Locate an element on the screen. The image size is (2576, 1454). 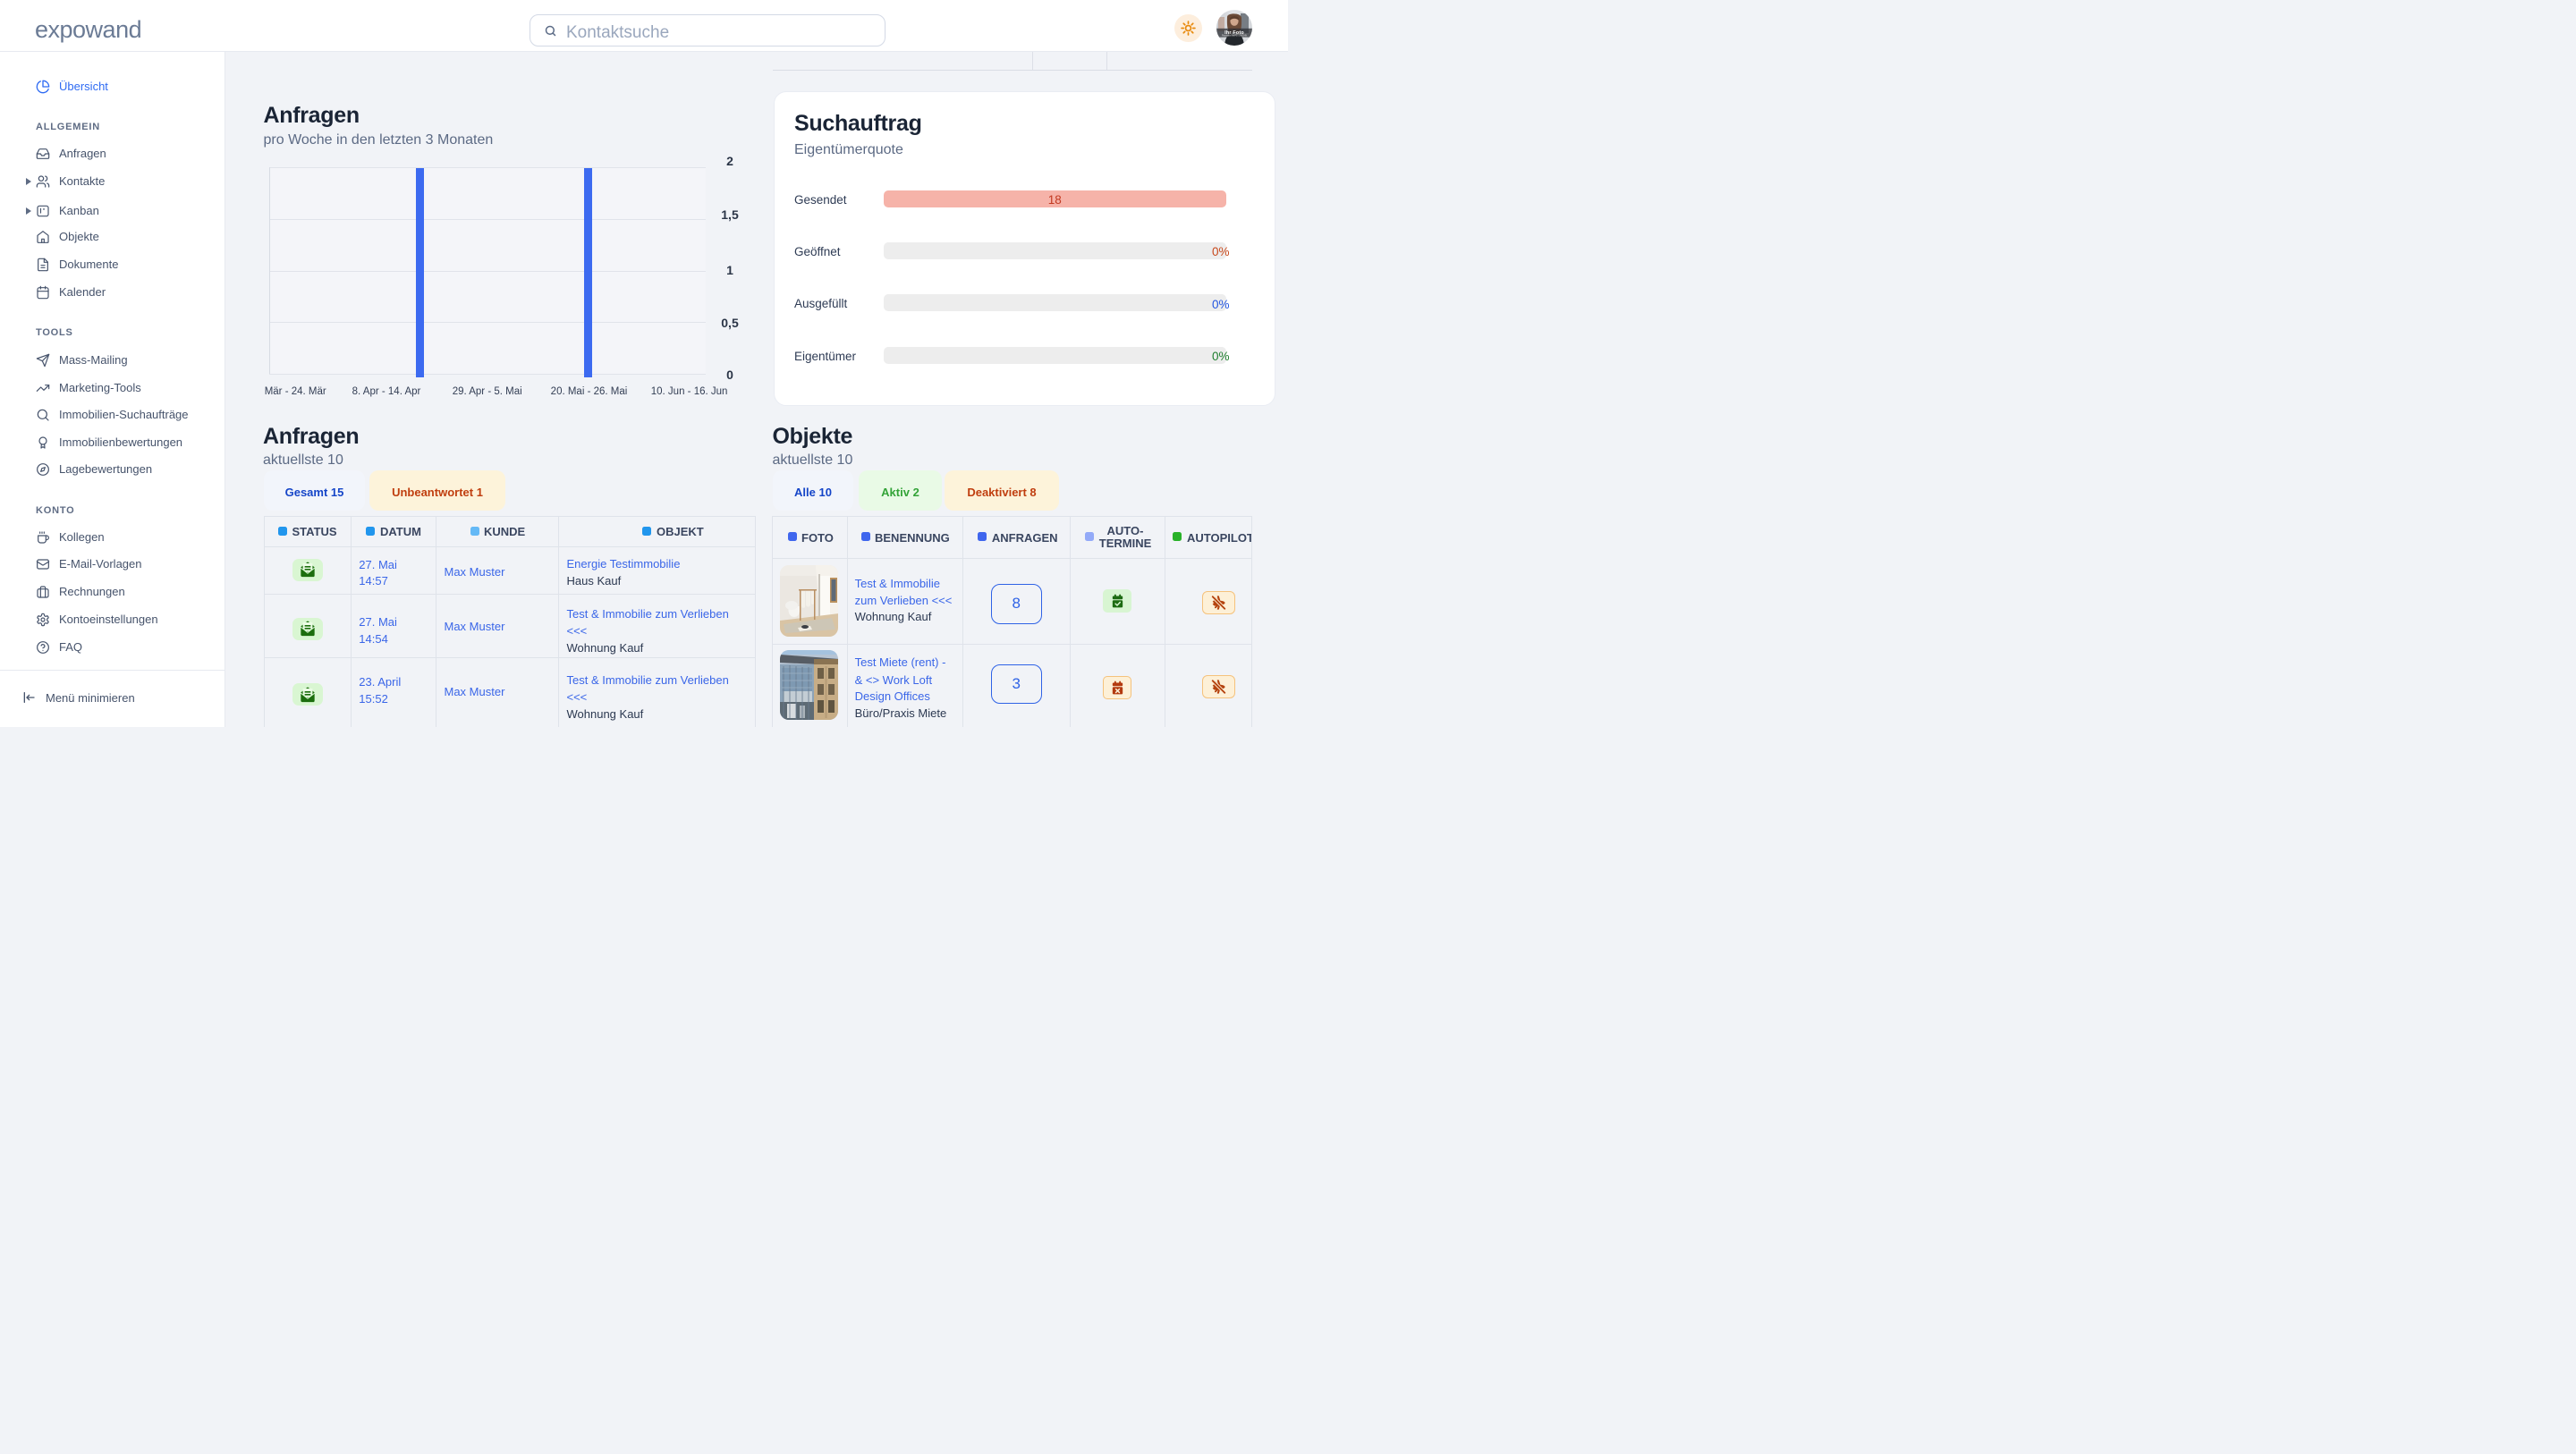
svg-text: Ihr Foto is located at coordinates (1234, 33).